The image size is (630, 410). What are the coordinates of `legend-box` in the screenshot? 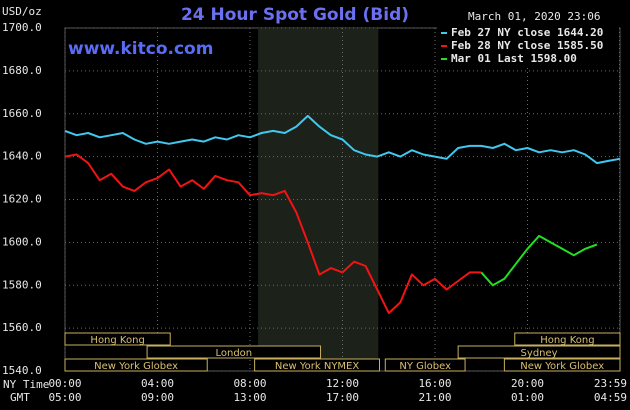 It's located at (528, 46).